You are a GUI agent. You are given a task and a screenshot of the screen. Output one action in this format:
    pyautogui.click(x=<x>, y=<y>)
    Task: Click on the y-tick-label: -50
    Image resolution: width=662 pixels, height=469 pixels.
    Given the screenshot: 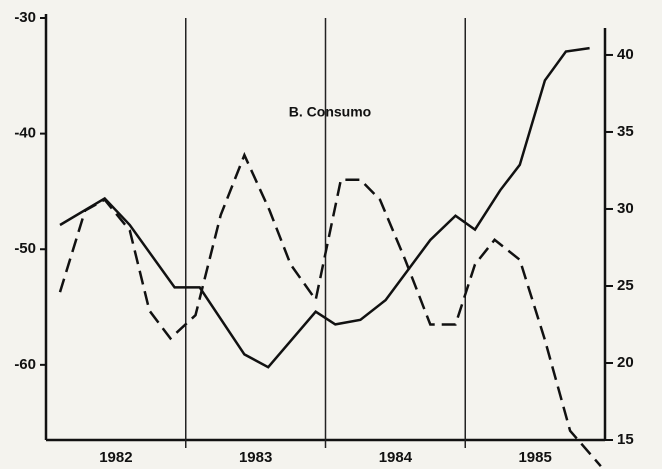 What is the action you would take?
    pyautogui.click(x=25, y=248)
    